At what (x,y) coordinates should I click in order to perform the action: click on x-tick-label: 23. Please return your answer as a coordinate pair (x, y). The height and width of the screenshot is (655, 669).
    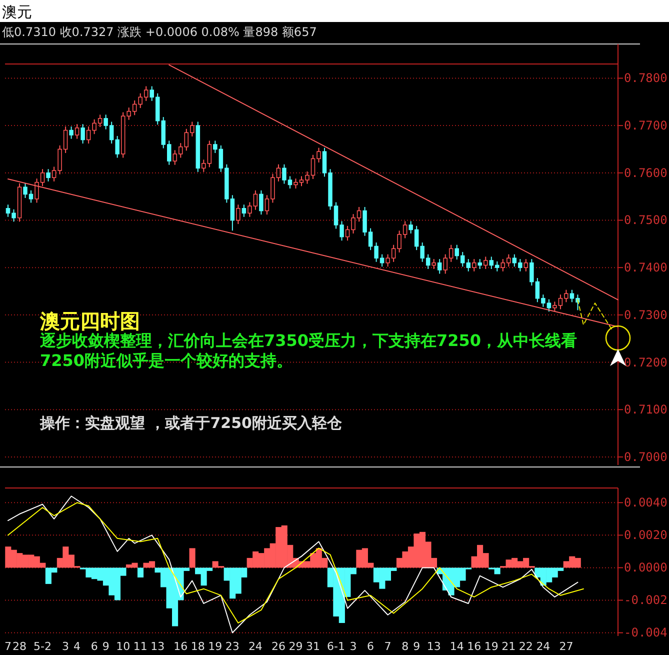
    Looking at the image, I should click on (232, 646).